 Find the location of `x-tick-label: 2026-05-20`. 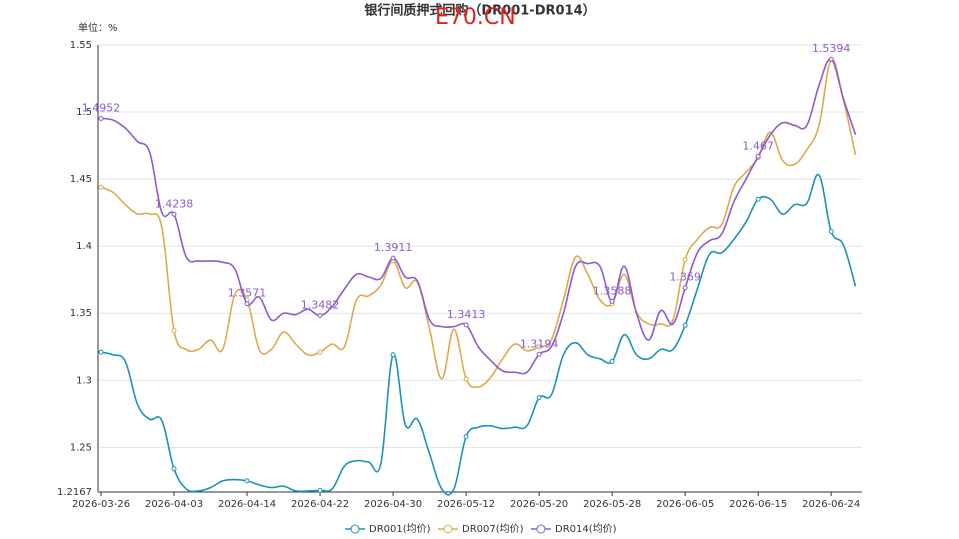

x-tick-label: 2026-05-20 is located at coordinates (539, 504).